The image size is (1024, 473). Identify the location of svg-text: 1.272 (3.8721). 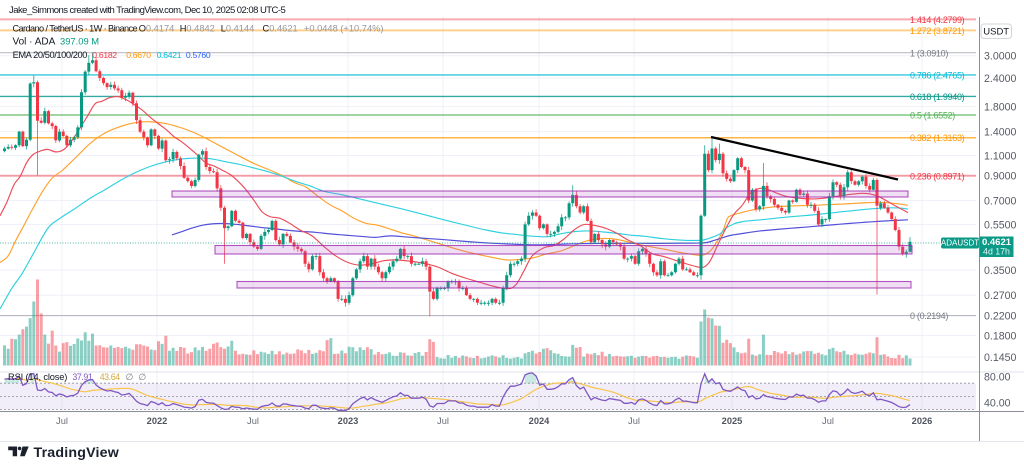
(937, 31).